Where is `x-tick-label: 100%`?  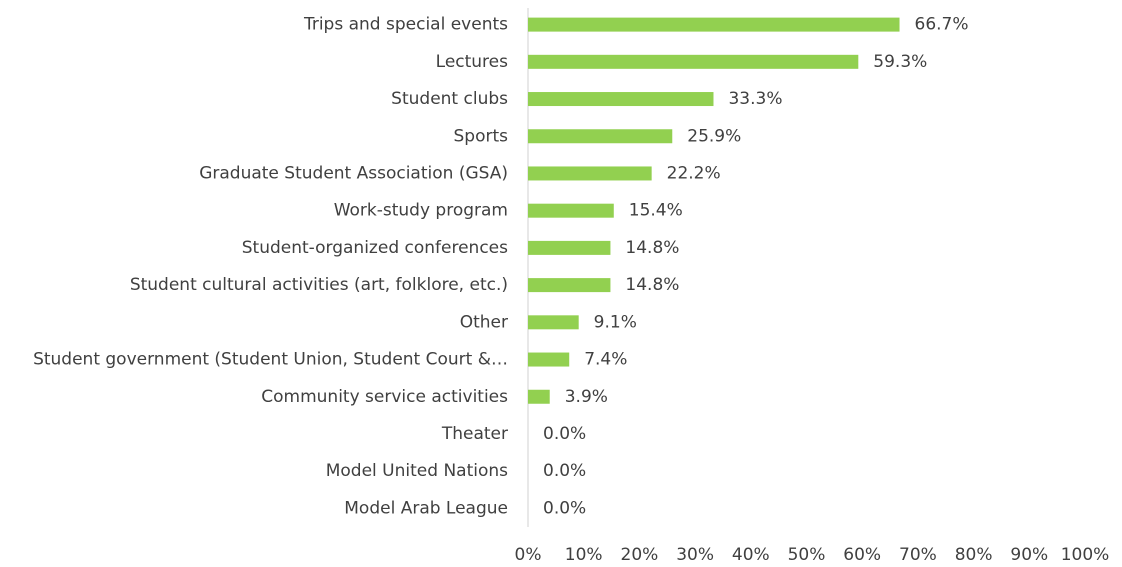
x-tick-label: 100% is located at coordinates (1085, 555).